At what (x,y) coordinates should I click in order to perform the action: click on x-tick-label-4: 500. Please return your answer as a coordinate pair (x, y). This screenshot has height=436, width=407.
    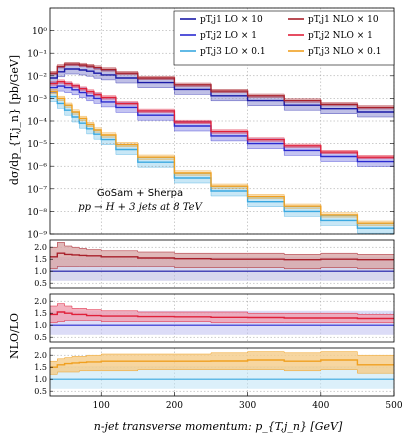
    Looking at the image, I should click on (393, 406).